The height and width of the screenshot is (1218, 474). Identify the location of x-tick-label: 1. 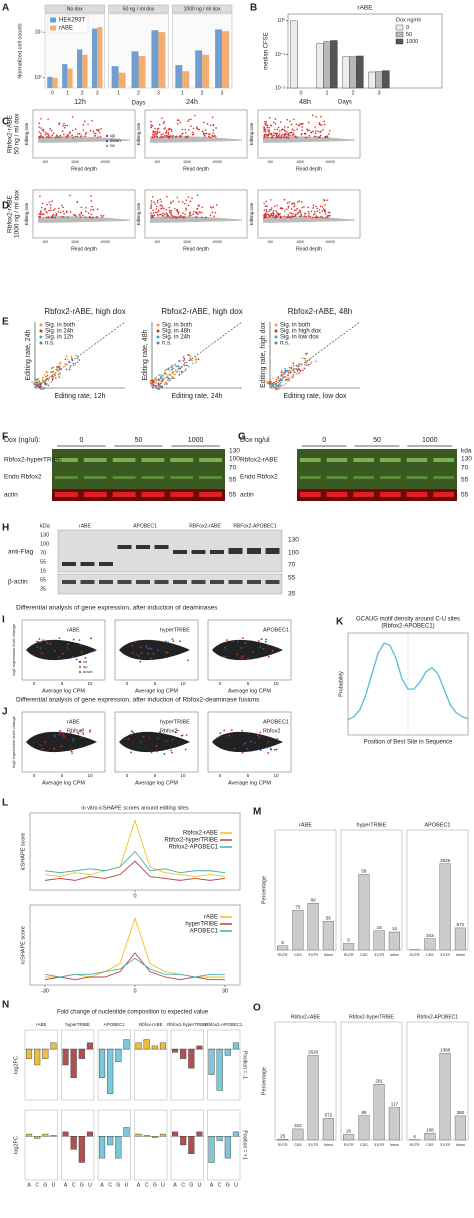
(326, 93).